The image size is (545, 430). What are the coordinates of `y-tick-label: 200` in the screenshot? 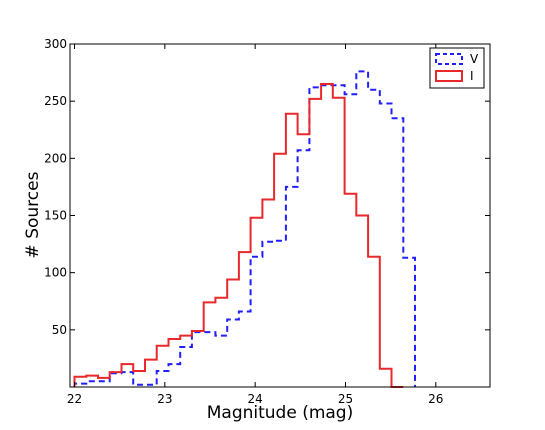 It's located at (55, 158).